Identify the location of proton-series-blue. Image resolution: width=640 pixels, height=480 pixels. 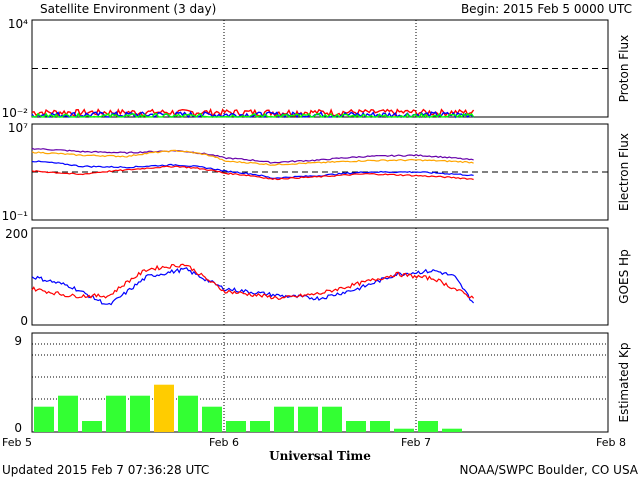
(253, 115).